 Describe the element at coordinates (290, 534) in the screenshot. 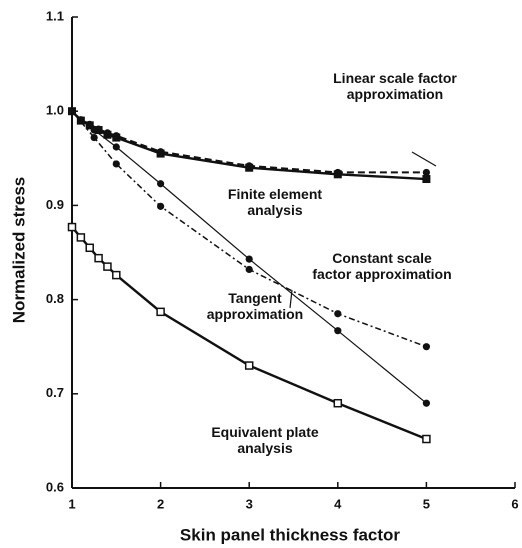

I see `x-axis-label: Skin panel thickness factor` at that location.